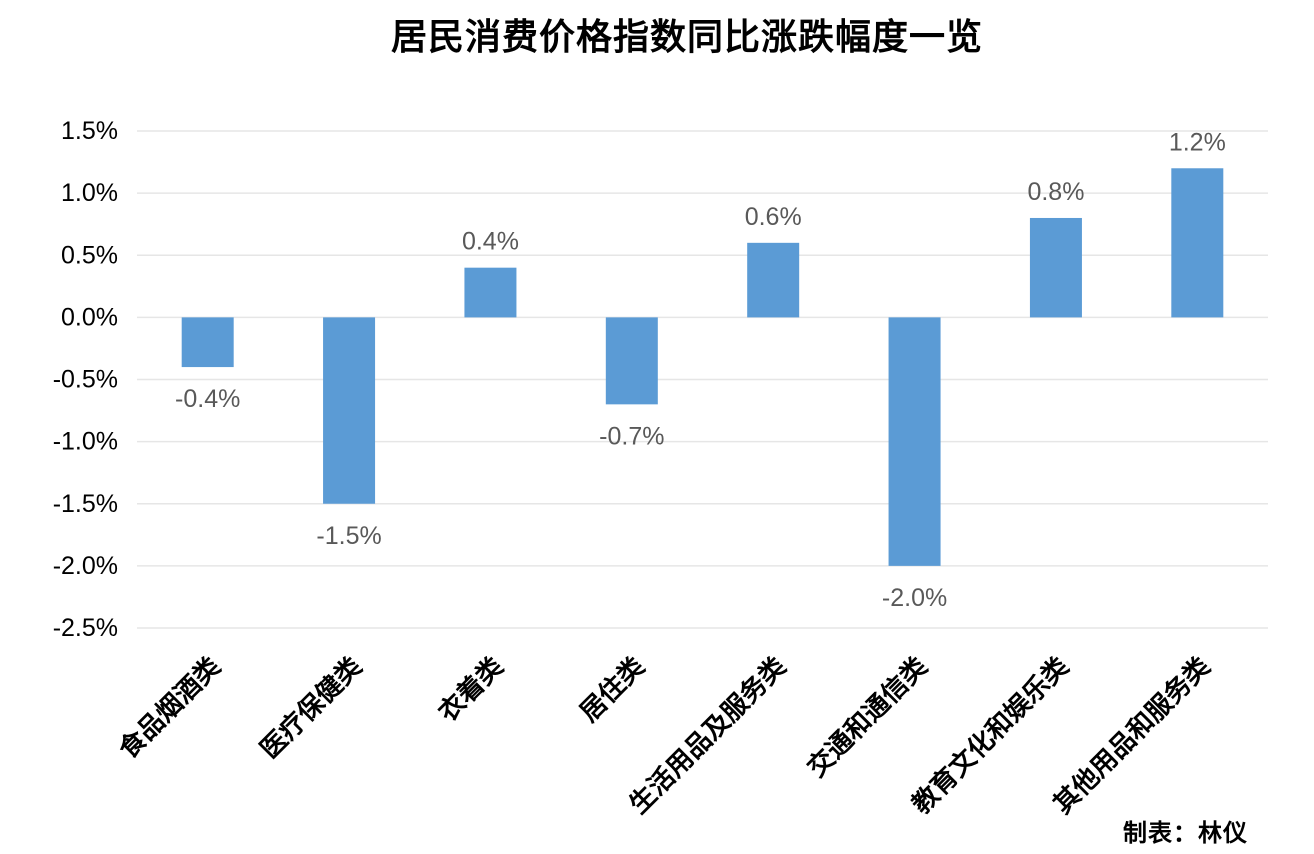 The height and width of the screenshot is (854, 1314). Describe the element at coordinates (207, 399) in the screenshot. I see `data-label: -0.4%` at that location.